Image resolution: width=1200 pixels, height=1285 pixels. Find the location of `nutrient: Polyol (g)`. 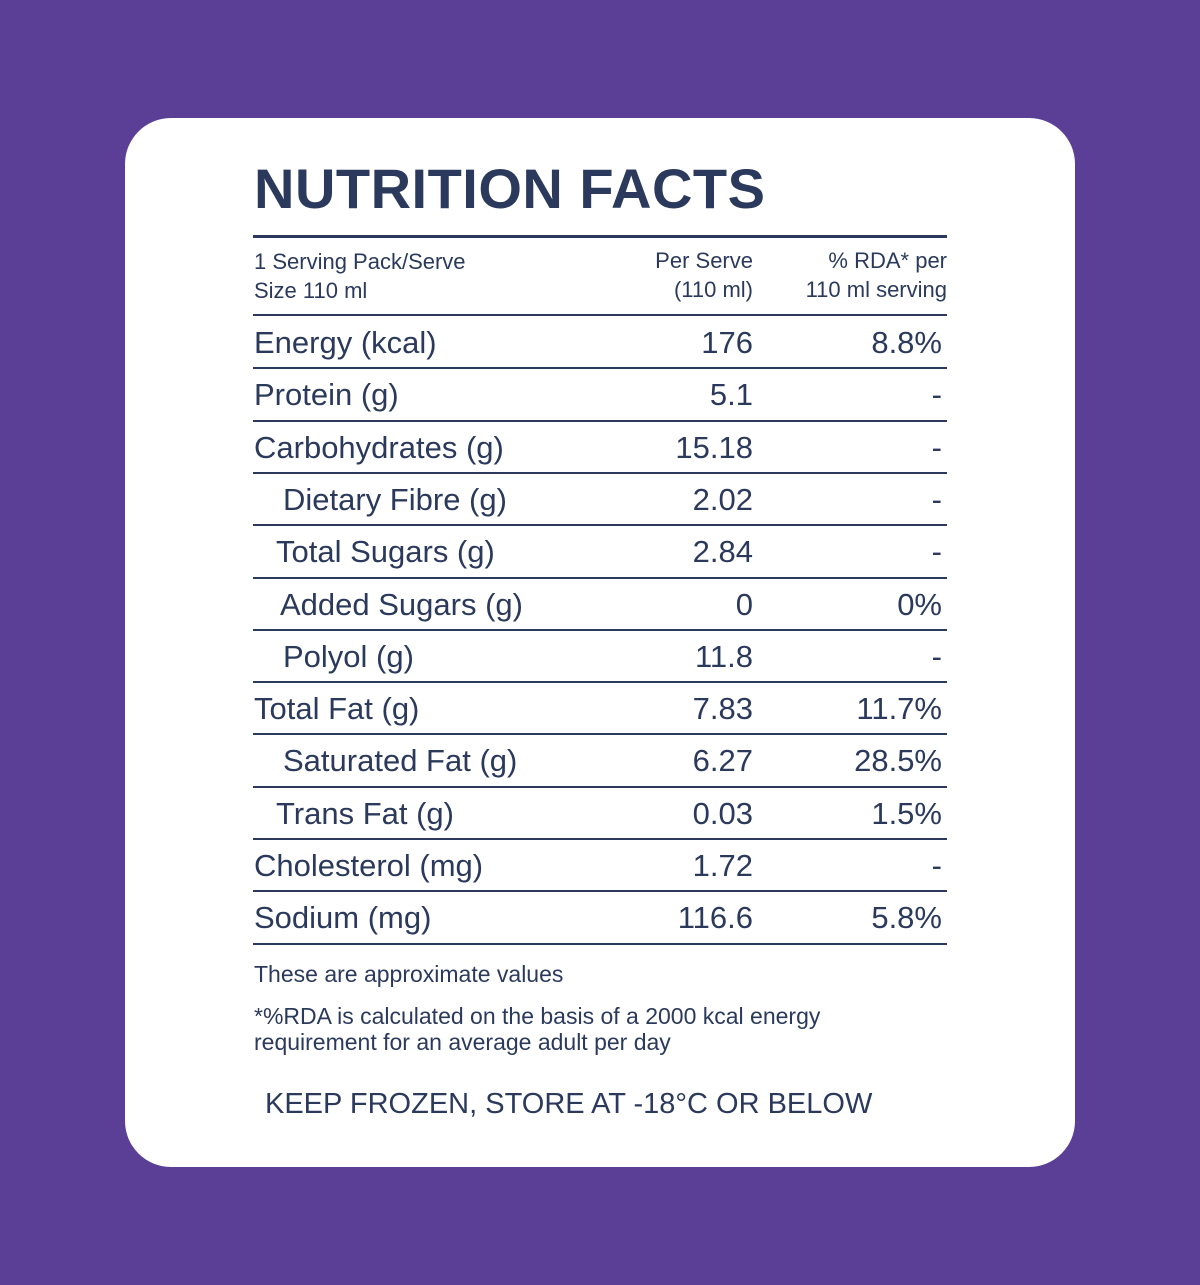

nutrient: Polyol (g) is located at coordinates (348, 656).